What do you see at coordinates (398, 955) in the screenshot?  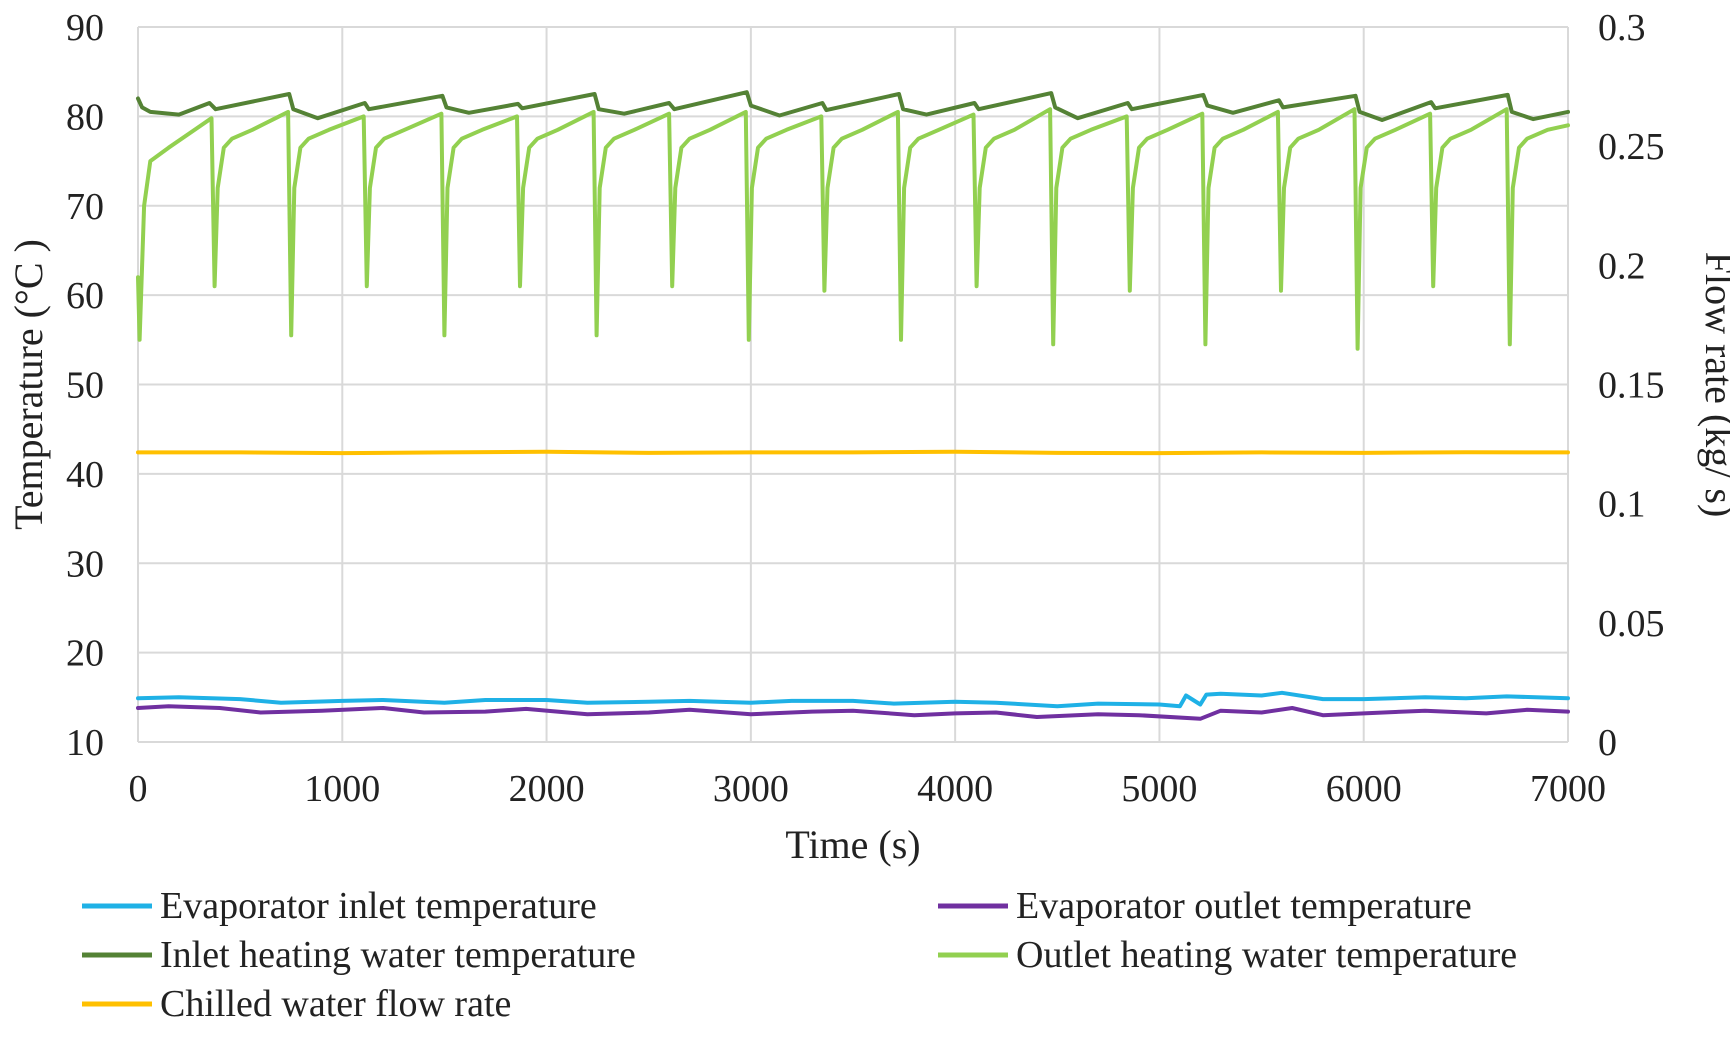 I see `legend-label-inlet-heating-water-temperature: Inlet heating water temperature` at bounding box center [398, 955].